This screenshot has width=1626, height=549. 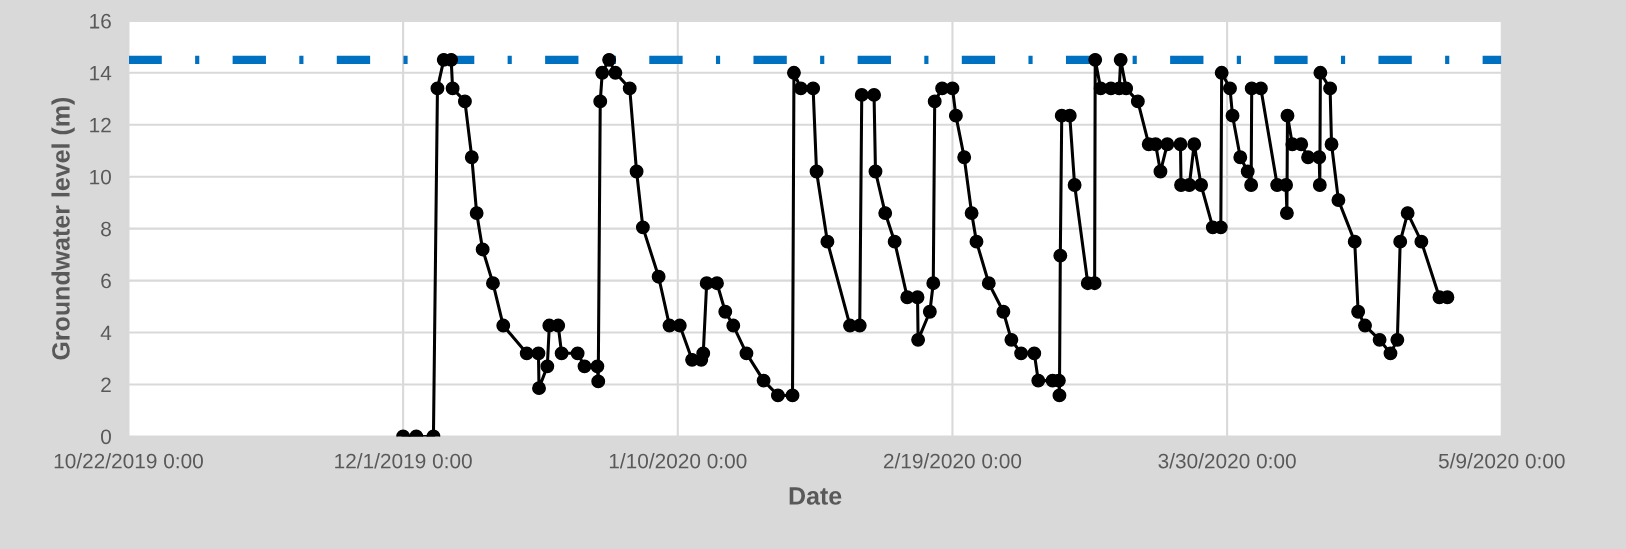 I want to click on x-tick-label: 3/30/2020 0:00, so click(x=1227, y=461).